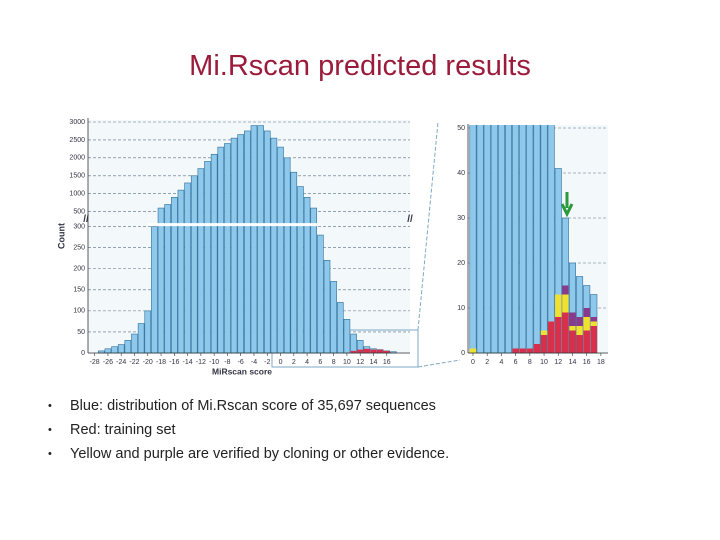  Describe the element at coordinates (573, 362) in the screenshot. I see `x-tick-label: 14` at that location.